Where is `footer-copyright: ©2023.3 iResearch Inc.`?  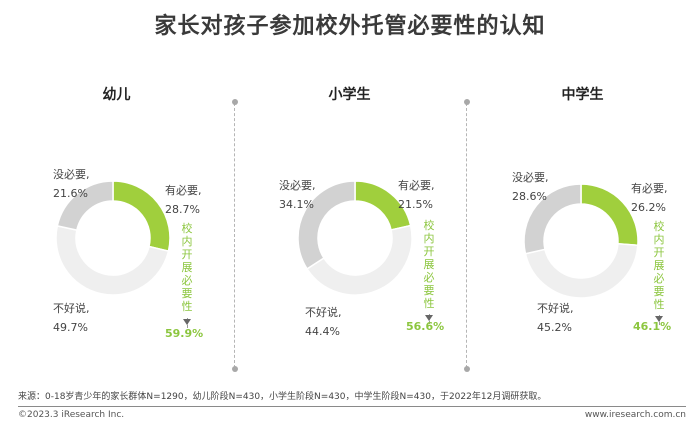 footer-copyright: ©2023.3 iResearch Inc. is located at coordinates (71, 415).